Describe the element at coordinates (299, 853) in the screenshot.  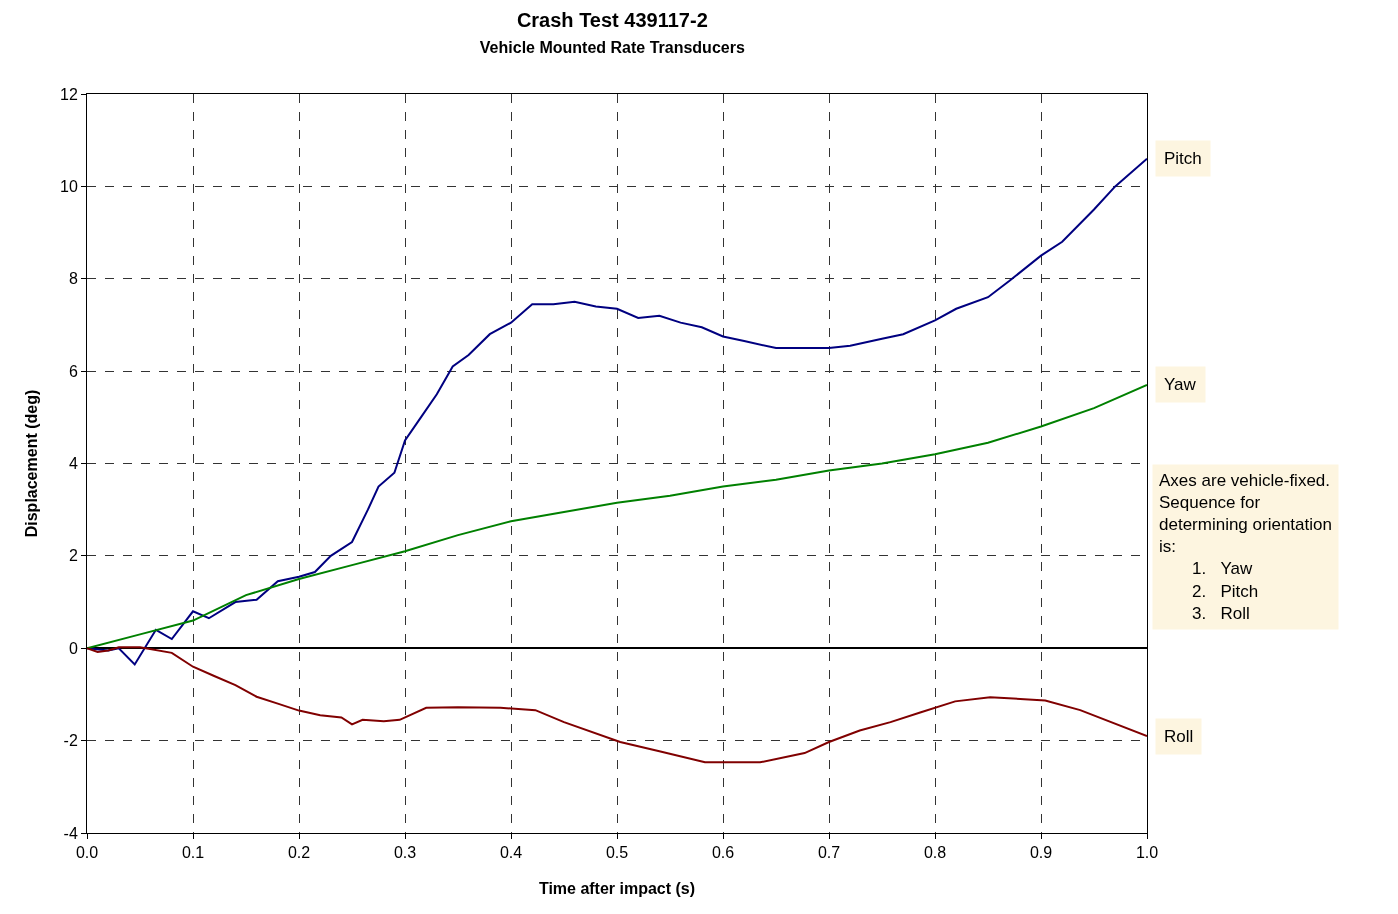
I see `x-tick-label: 0.2` at that location.